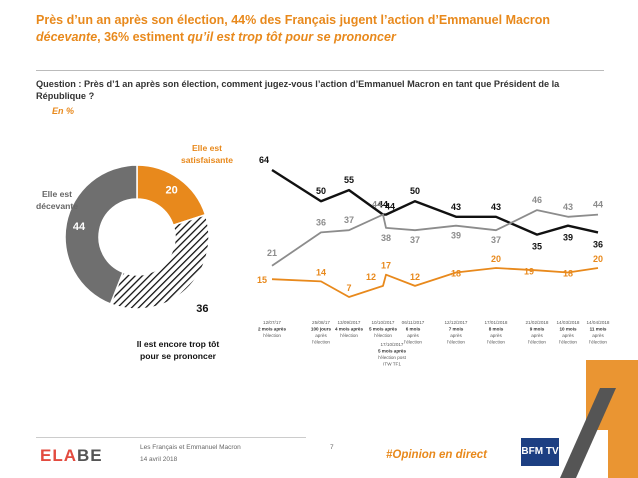  I want to click on series-2-value-4: 44, so click(377, 205).